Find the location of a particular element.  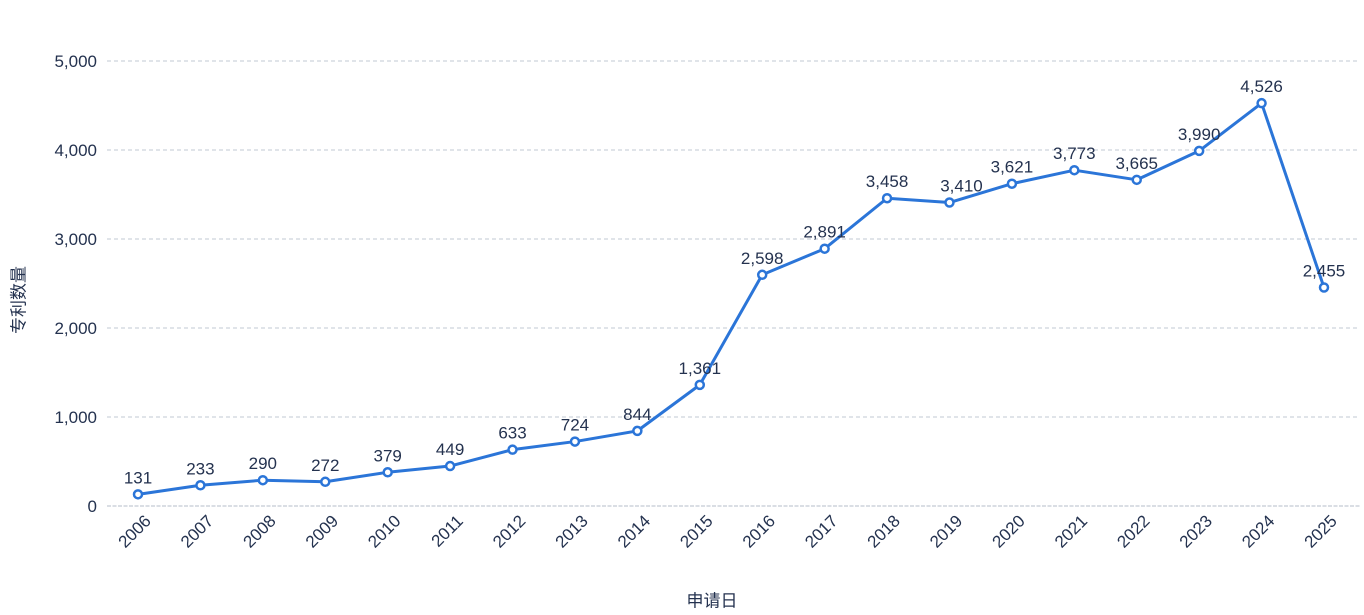

data-label: 844 is located at coordinates (637, 414).